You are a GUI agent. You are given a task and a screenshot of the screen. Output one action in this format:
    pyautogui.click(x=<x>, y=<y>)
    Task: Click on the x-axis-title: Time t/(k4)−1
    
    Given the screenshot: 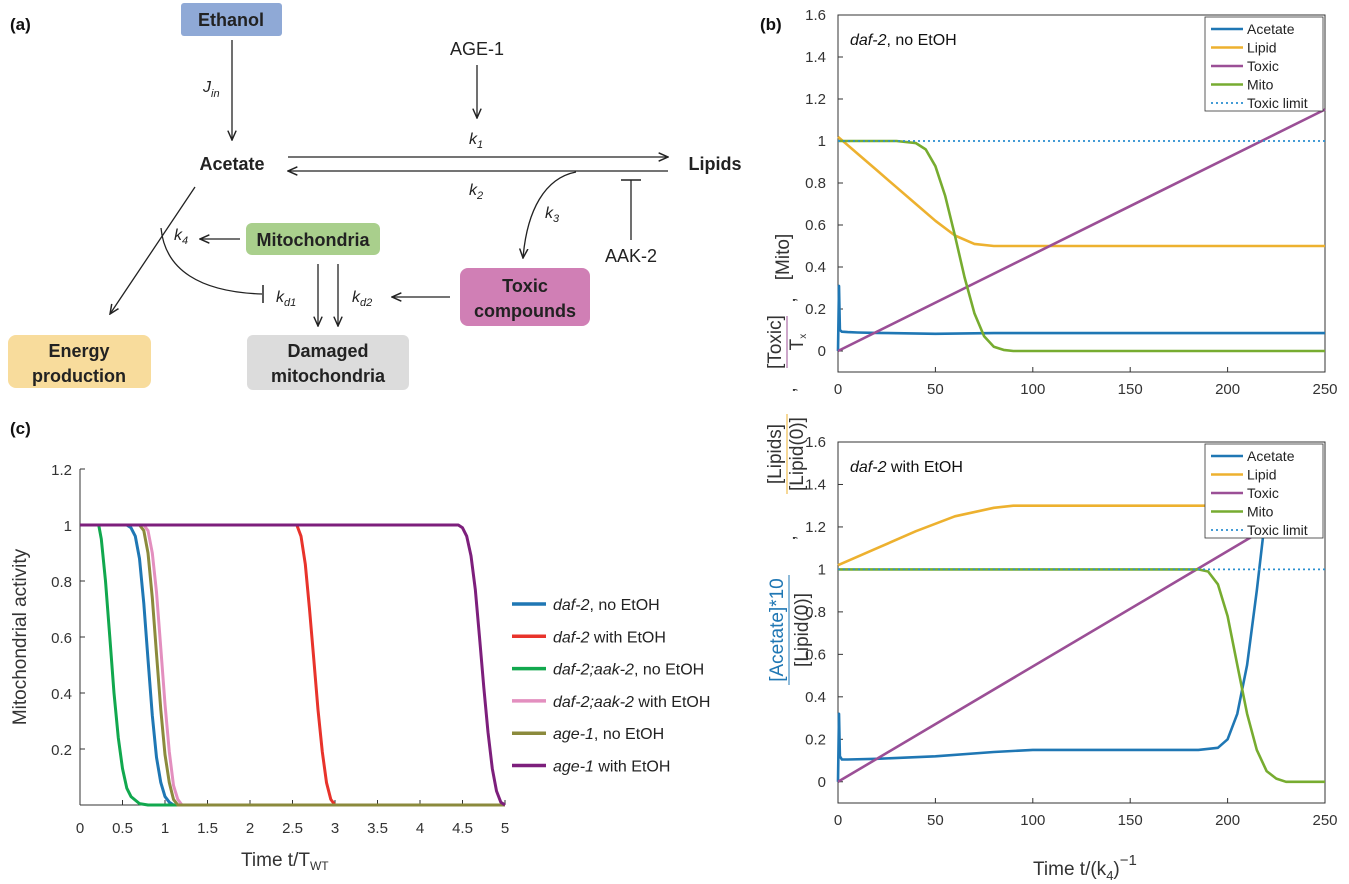 What is the action you would take?
    pyautogui.click(x=1085, y=867)
    